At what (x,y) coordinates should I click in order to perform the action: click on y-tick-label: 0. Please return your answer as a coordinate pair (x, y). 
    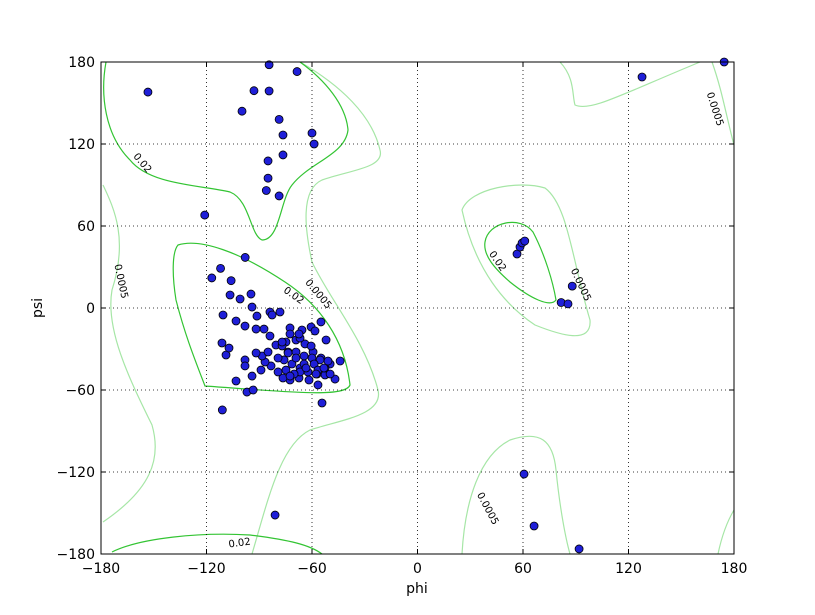
    Looking at the image, I should click on (90, 309).